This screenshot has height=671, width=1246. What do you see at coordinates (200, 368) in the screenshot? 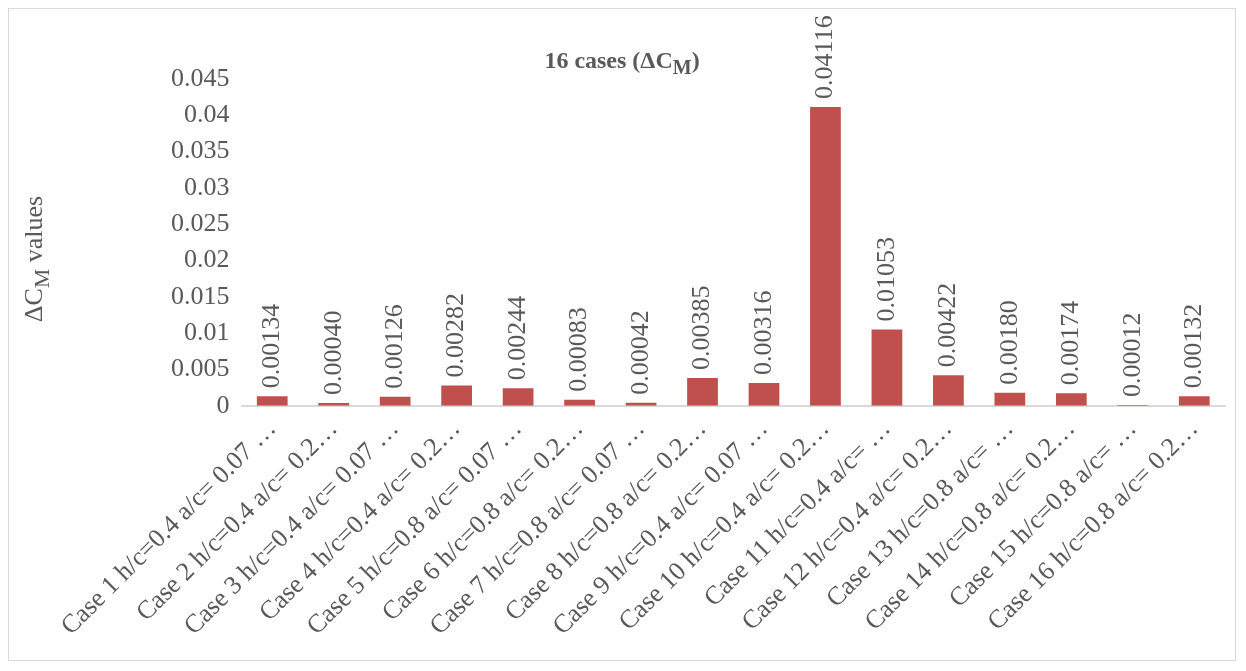
I see `y-tick-label: 0.005` at bounding box center [200, 368].